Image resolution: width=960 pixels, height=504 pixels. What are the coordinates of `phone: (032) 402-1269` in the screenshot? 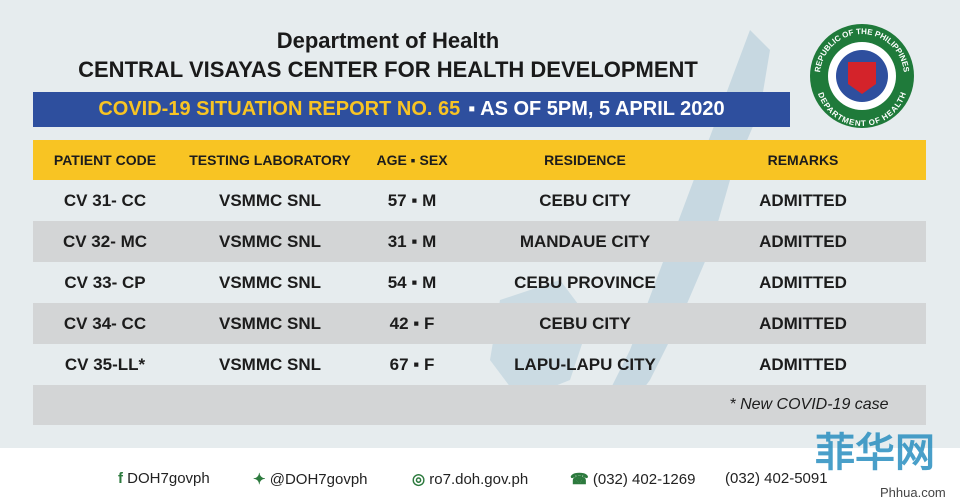 It's located at (644, 479).